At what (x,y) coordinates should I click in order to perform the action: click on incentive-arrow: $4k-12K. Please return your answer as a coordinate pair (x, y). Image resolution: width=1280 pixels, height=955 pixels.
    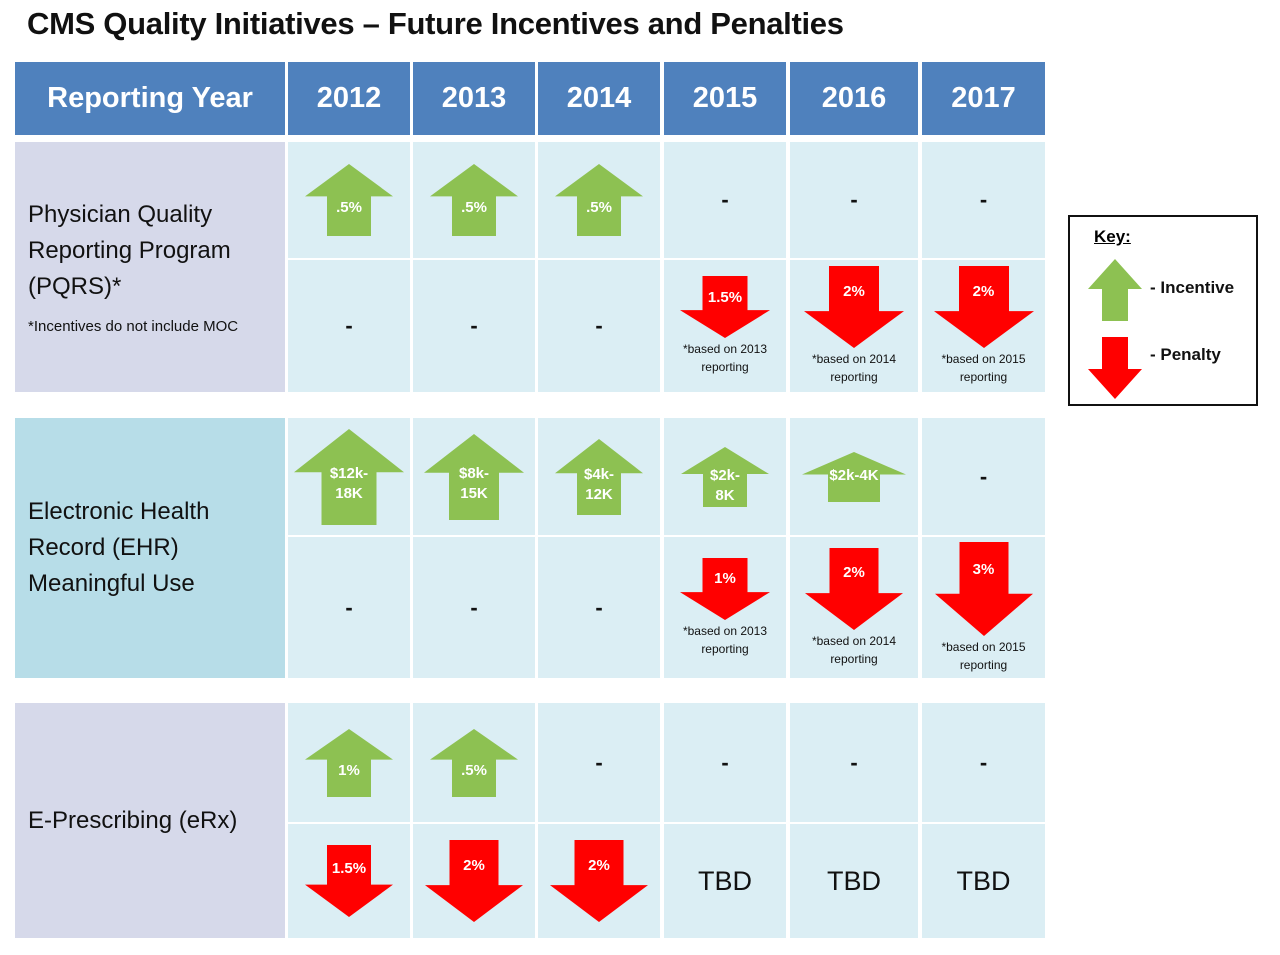
    Looking at the image, I should click on (599, 476).